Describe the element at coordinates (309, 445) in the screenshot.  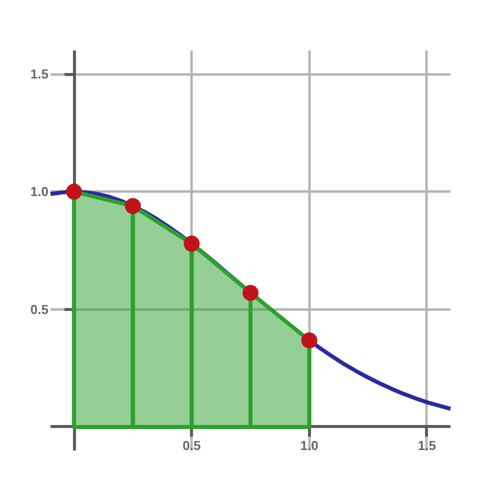
I see `x-tick-label: 1.0` at that location.